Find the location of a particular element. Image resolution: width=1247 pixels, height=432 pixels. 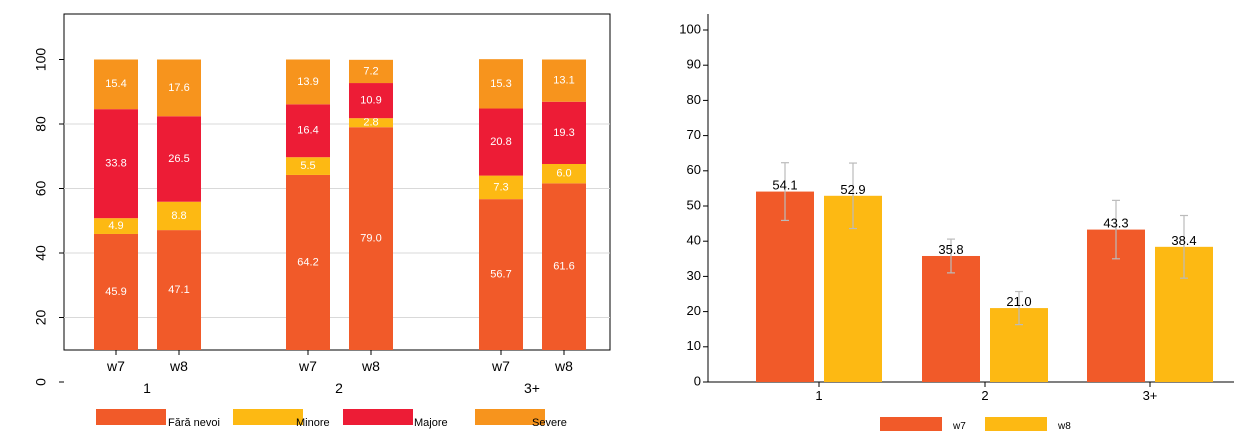

data-label: 8.8 is located at coordinates (178, 216).